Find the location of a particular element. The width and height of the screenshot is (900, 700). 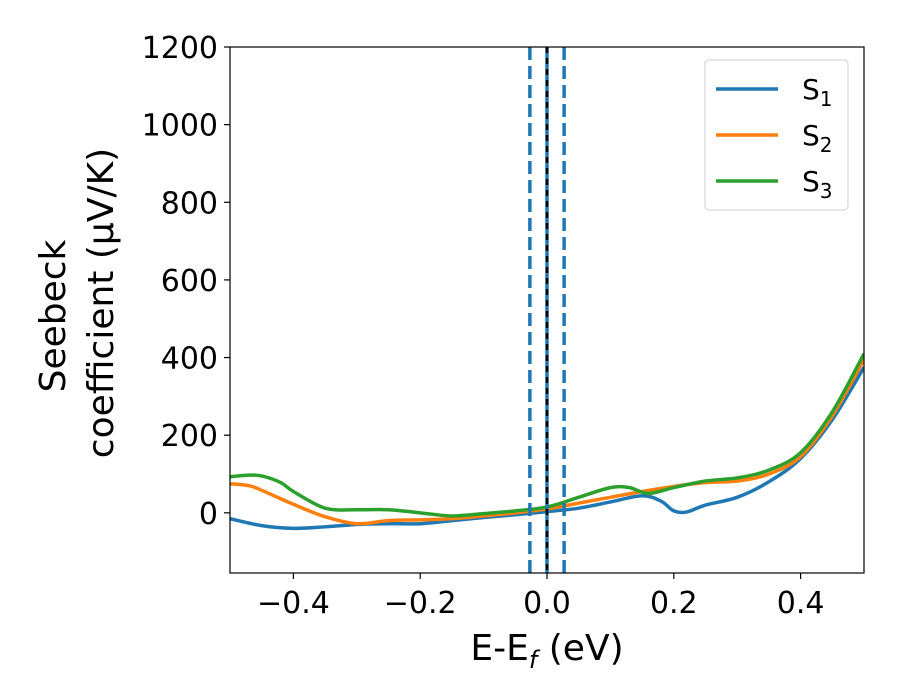

legend: S1 S2 S3 is located at coordinates (776, 135).